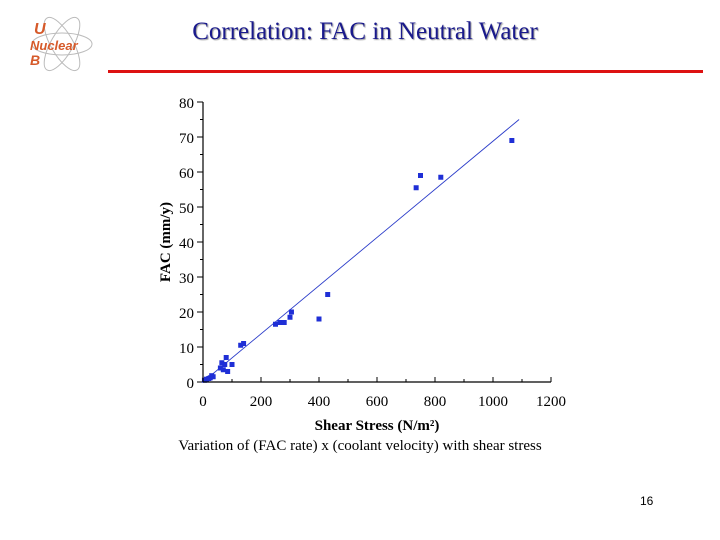 Image resolution: width=720 pixels, height=540 pixels. Describe the element at coordinates (647, 501) in the screenshot. I see `page-number: 16` at that location.